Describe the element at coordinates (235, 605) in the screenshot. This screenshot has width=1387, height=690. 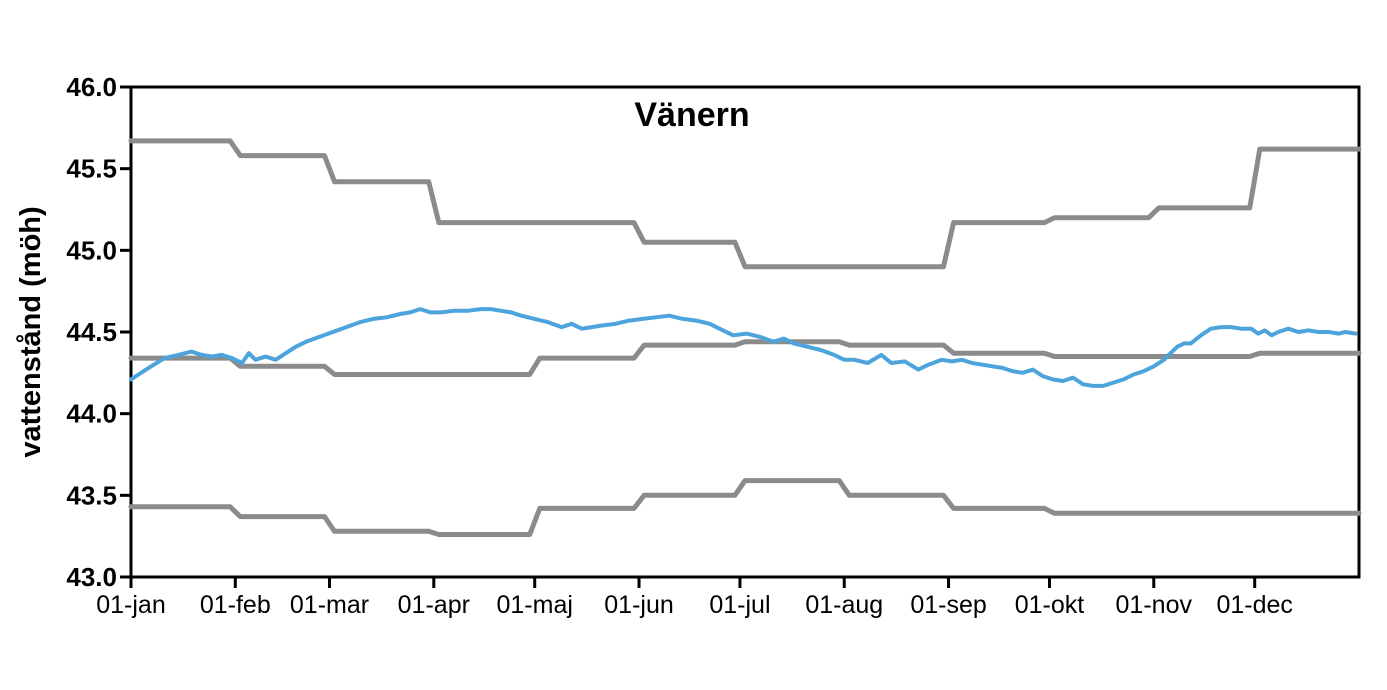
I see `x-tick-label: 01-feb` at that location.